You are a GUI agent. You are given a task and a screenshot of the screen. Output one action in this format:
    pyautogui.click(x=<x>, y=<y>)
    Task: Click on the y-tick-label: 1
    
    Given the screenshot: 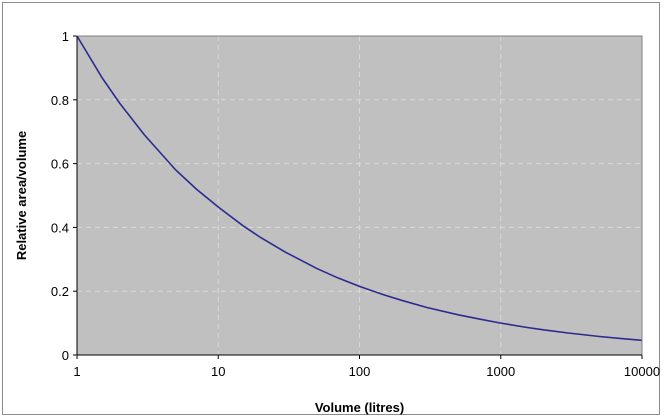 What is the action you would take?
    pyautogui.click(x=65, y=36)
    